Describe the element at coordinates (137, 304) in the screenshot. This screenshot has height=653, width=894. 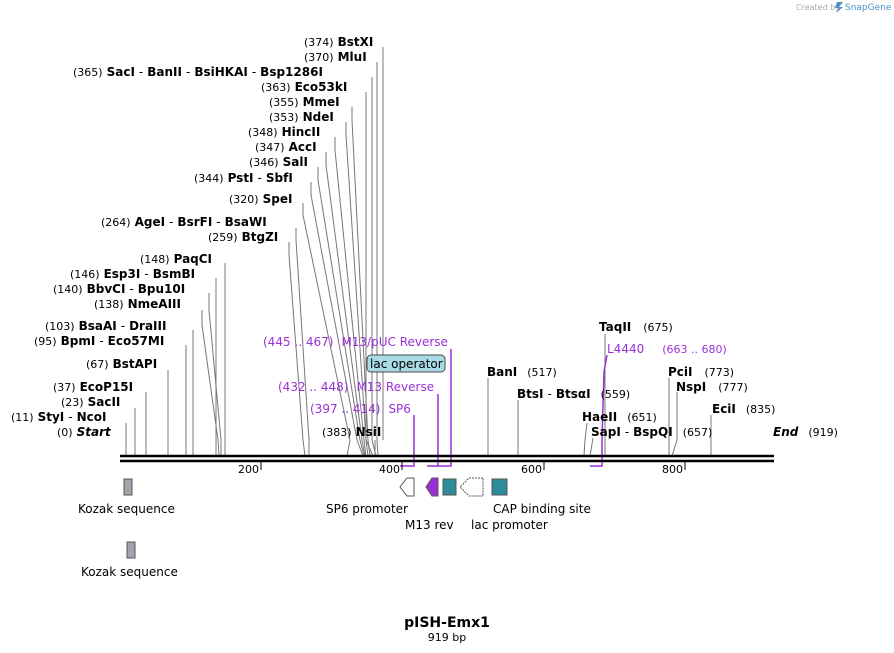
I see `site-nmeaiii: (138) NmeAIII` at that location.